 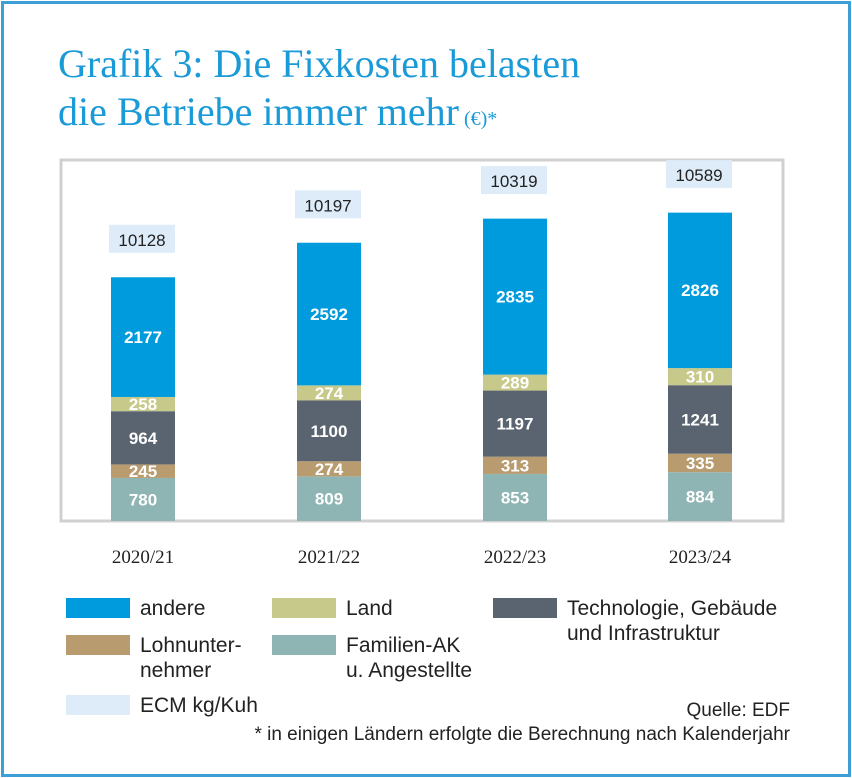 I want to click on x-tick-label: 2020/21, so click(x=143, y=557).